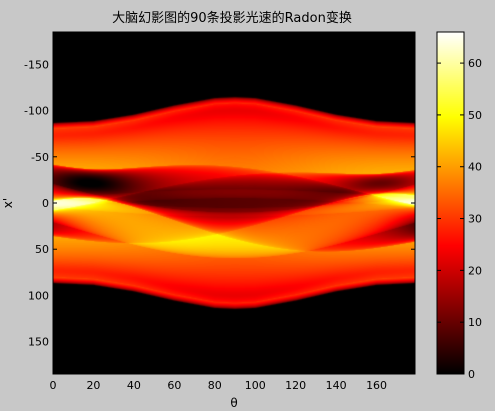 This screenshot has height=411, width=495. What do you see at coordinates (471, 374) in the screenshot?
I see `colorbar-tick-label: 0` at bounding box center [471, 374].